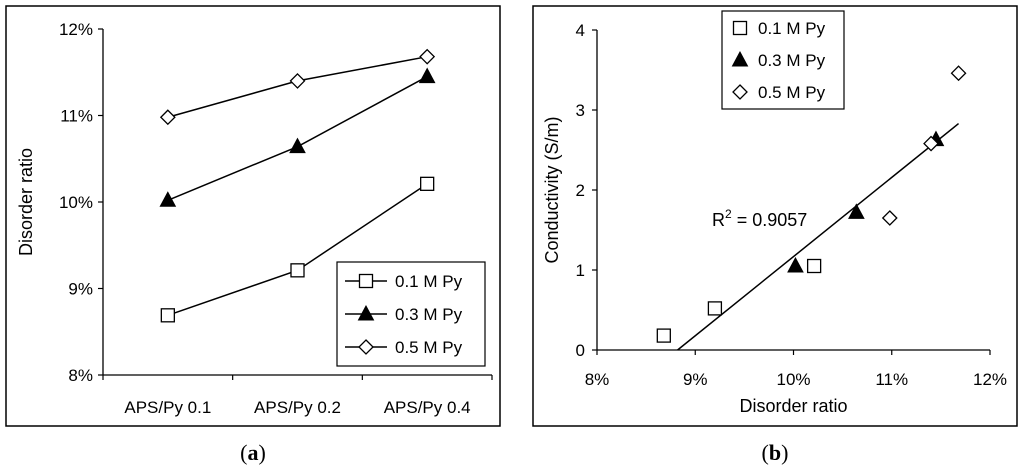 This screenshot has height=474, width=1024. I want to click on panel-a-y-tick-label: 8%, so click(80, 375).